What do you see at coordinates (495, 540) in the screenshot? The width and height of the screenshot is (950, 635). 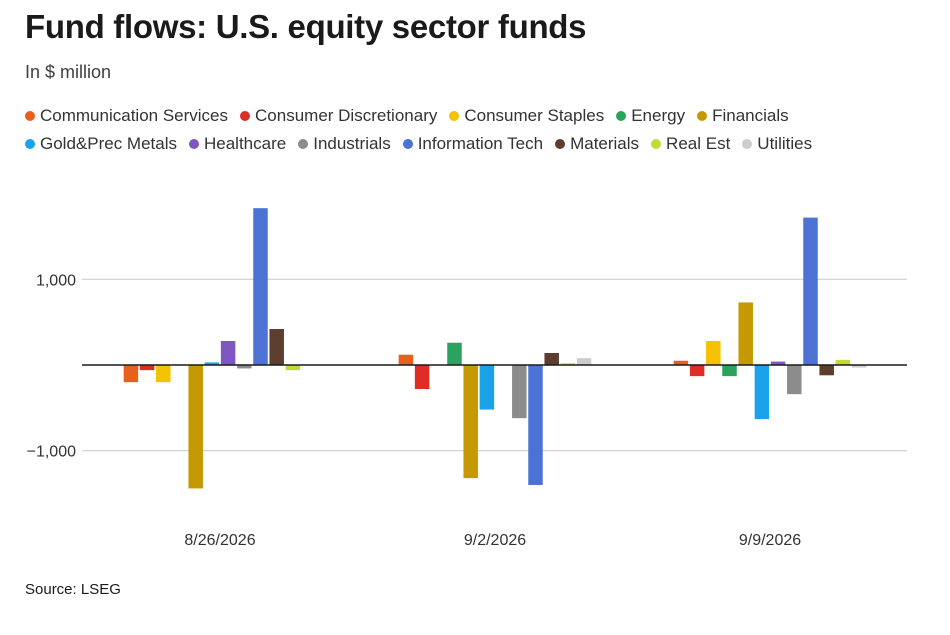 I see `x-tick-label: 9/2/2026` at bounding box center [495, 540].